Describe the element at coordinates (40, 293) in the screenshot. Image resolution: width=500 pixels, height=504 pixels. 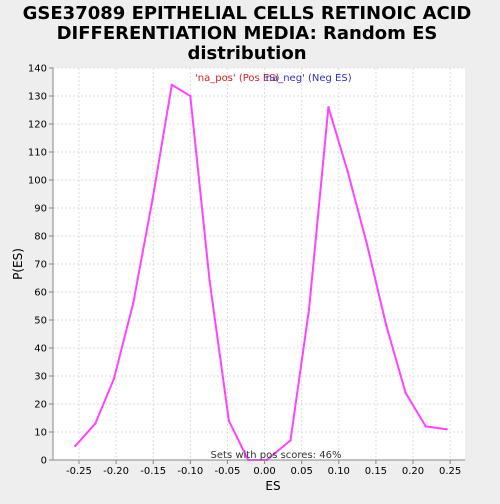
I see `y-tick-label: 60` at that location.